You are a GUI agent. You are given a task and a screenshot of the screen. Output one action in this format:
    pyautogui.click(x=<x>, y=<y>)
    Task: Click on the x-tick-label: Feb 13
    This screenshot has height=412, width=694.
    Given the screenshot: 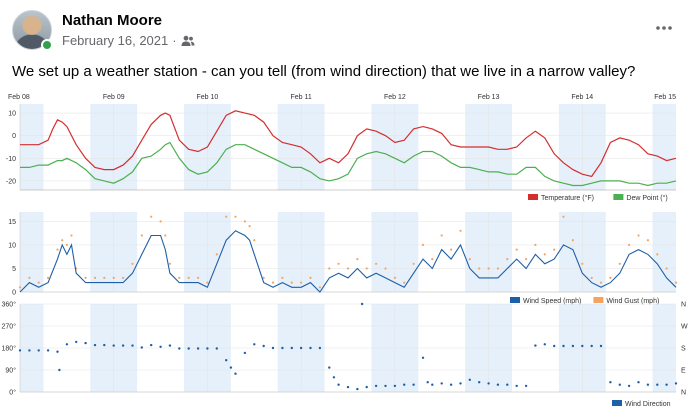 What is the action you would take?
    pyautogui.click(x=489, y=97)
    